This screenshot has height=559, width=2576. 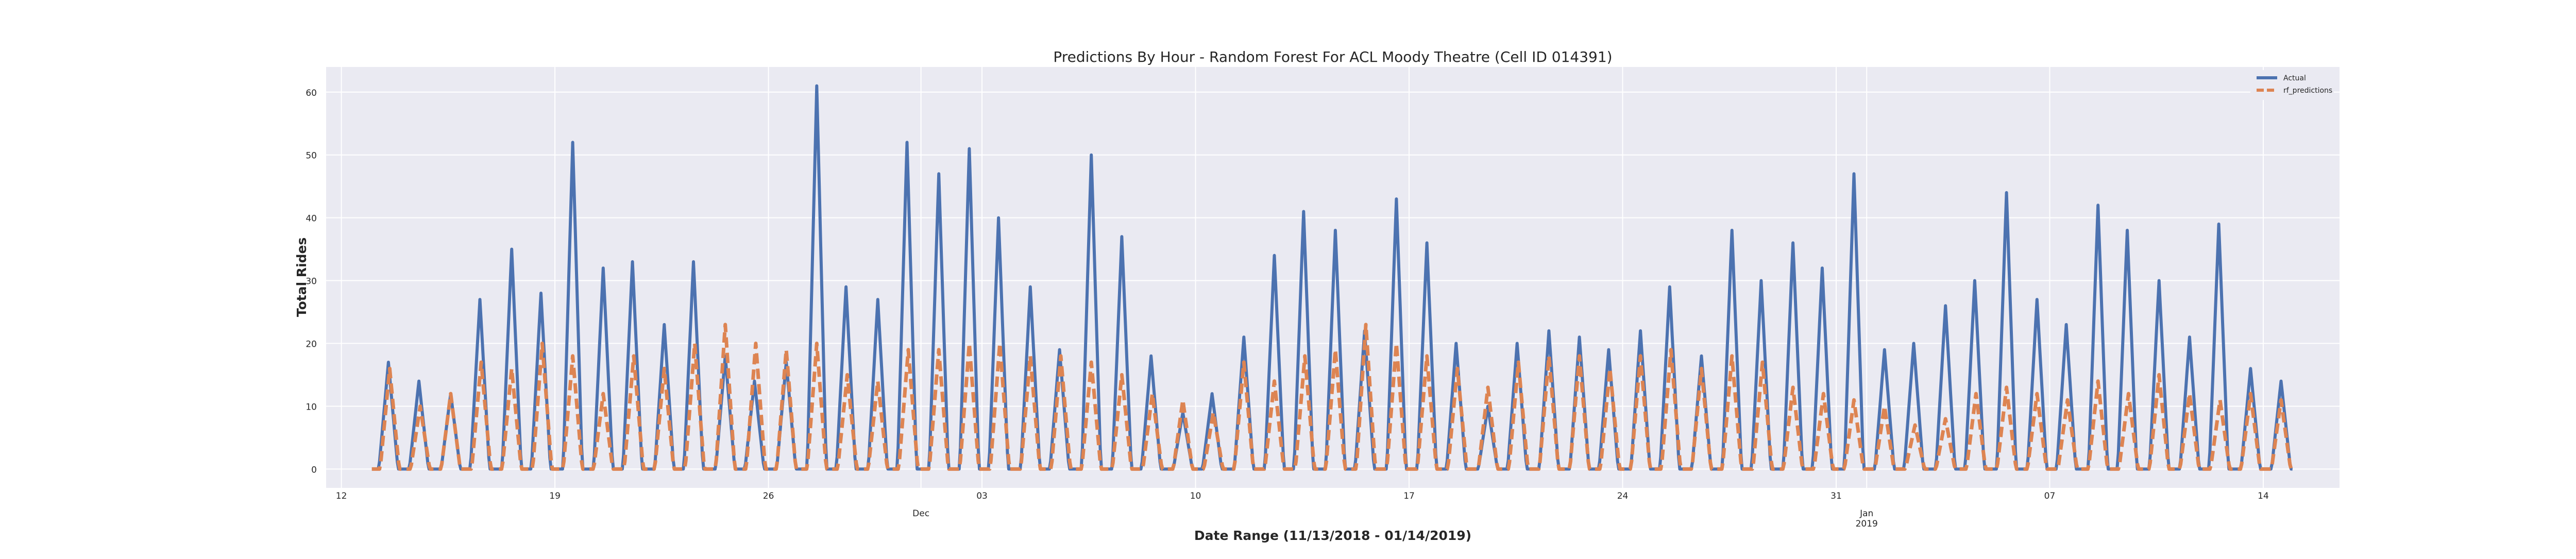 I want to click on legend-box, so click(x=2292, y=85).